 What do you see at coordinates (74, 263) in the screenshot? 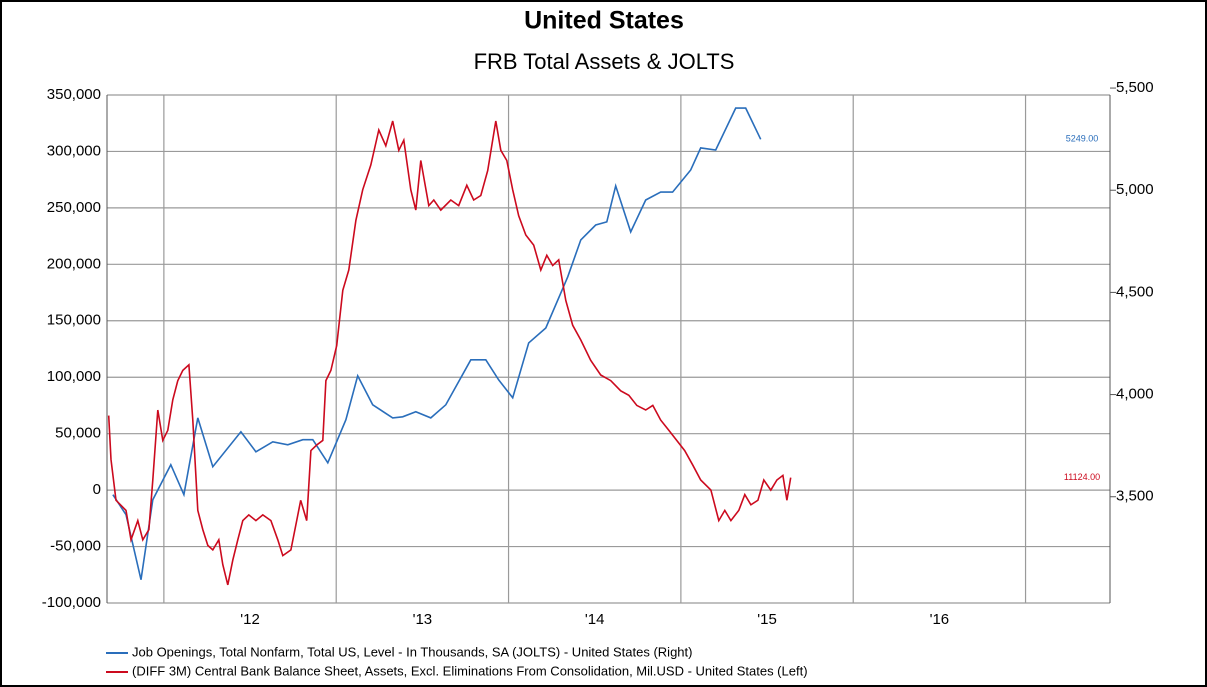
I see `y-tick-label: 200,000` at bounding box center [74, 263].